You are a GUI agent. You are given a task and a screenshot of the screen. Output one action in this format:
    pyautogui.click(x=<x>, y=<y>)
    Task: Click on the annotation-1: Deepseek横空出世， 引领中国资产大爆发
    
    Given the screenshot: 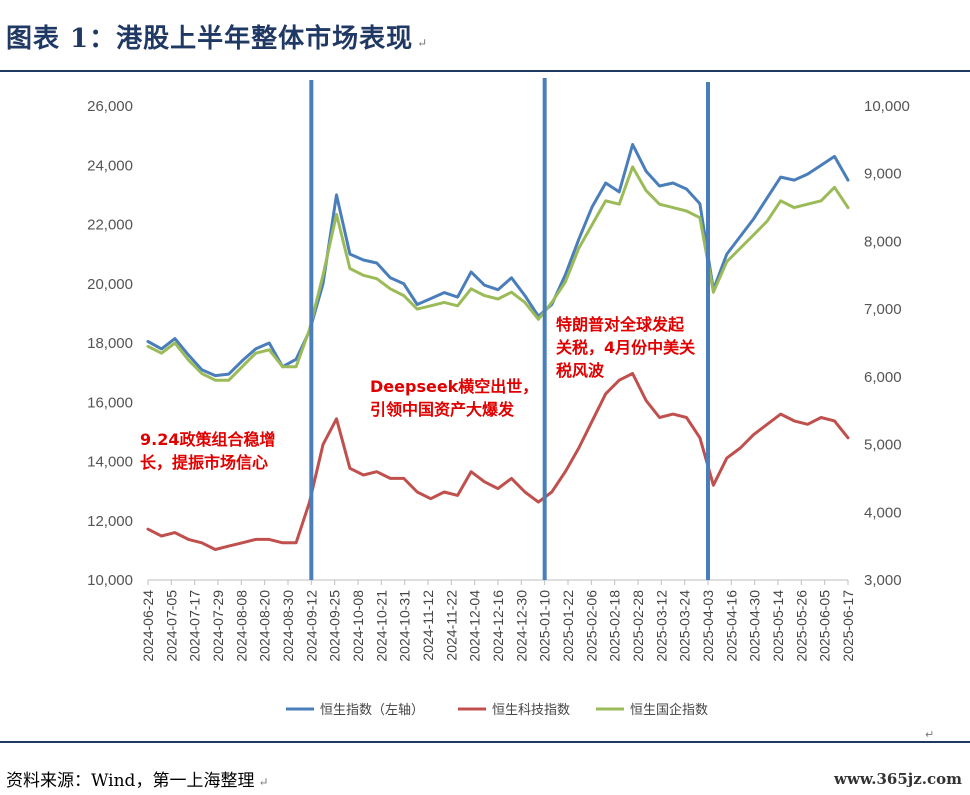 What is the action you would take?
    pyautogui.click(x=454, y=398)
    